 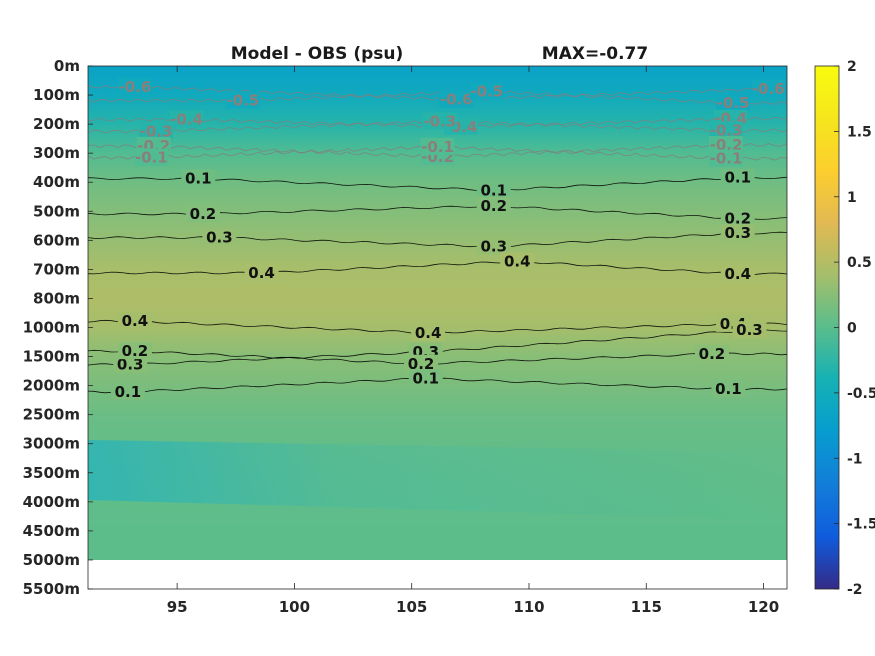 I want to click on y-tick-label: 0m, so click(x=67, y=66).